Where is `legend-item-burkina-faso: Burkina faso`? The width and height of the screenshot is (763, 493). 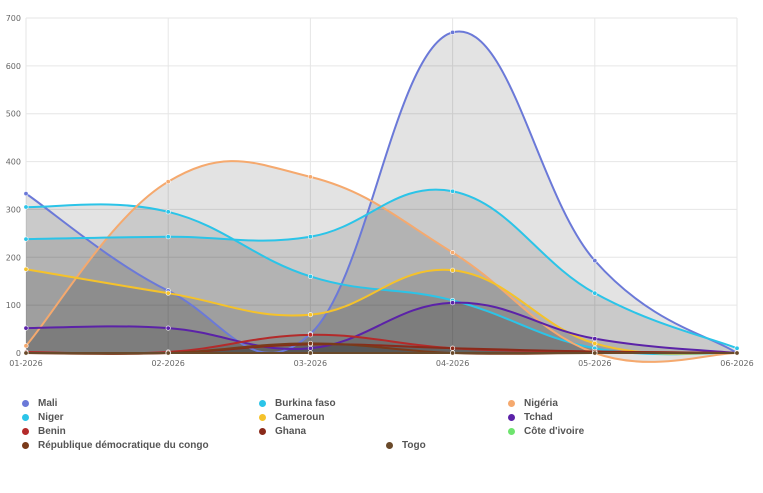
legend-item-burkina-faso: Burkina faso is located at coordinates (297, 403).